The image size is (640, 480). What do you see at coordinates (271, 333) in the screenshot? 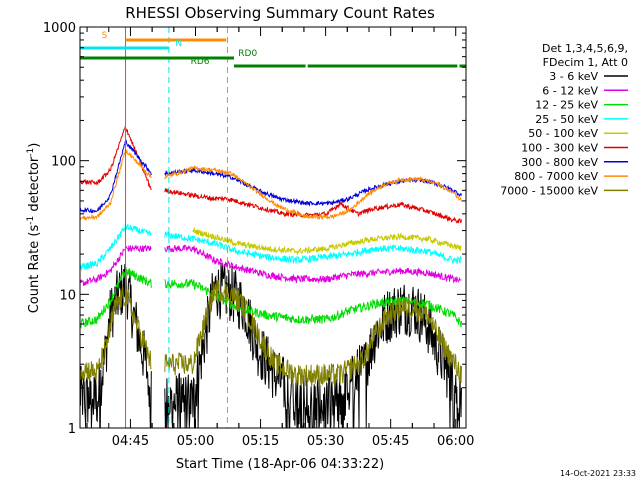
I see `series-7000-15000-keV-kev-line` at bounding box center [271, 333].